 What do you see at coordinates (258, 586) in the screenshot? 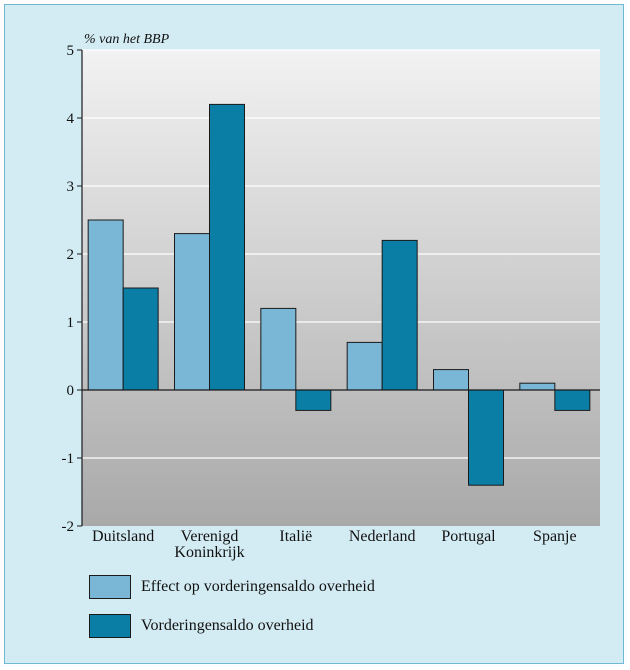
I see `legend-label-effect: Effect op vorderingensaldo overheid` at bounding box center [258, 586].